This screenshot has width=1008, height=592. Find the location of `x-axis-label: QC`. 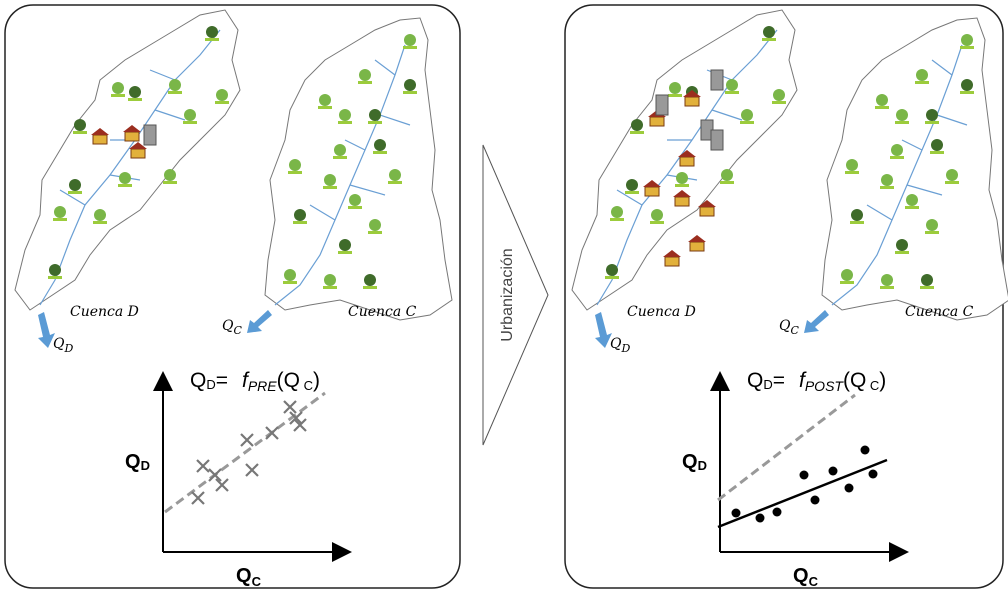

x-axis-label: QC is located at coordinates (806, 577).